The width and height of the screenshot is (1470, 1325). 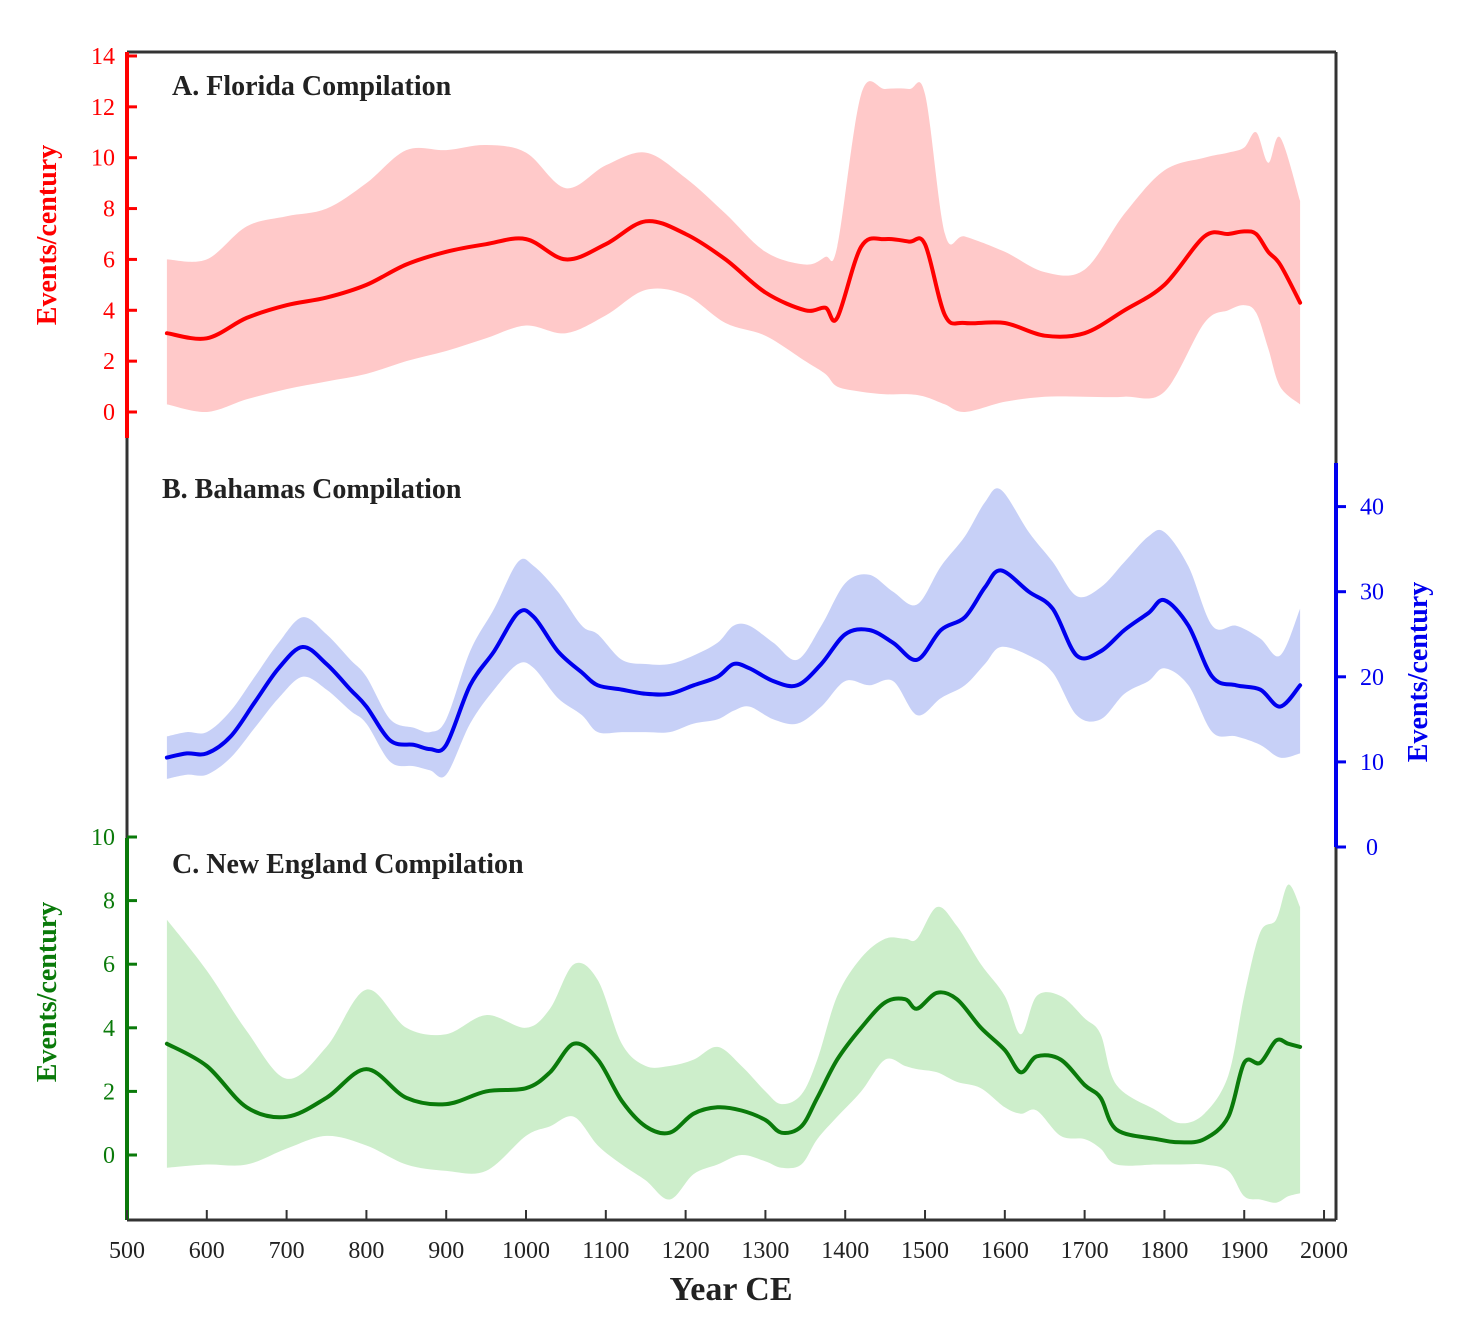 I want to click on panel-c-y-tick-label: 6, so click(x=109, y=965).